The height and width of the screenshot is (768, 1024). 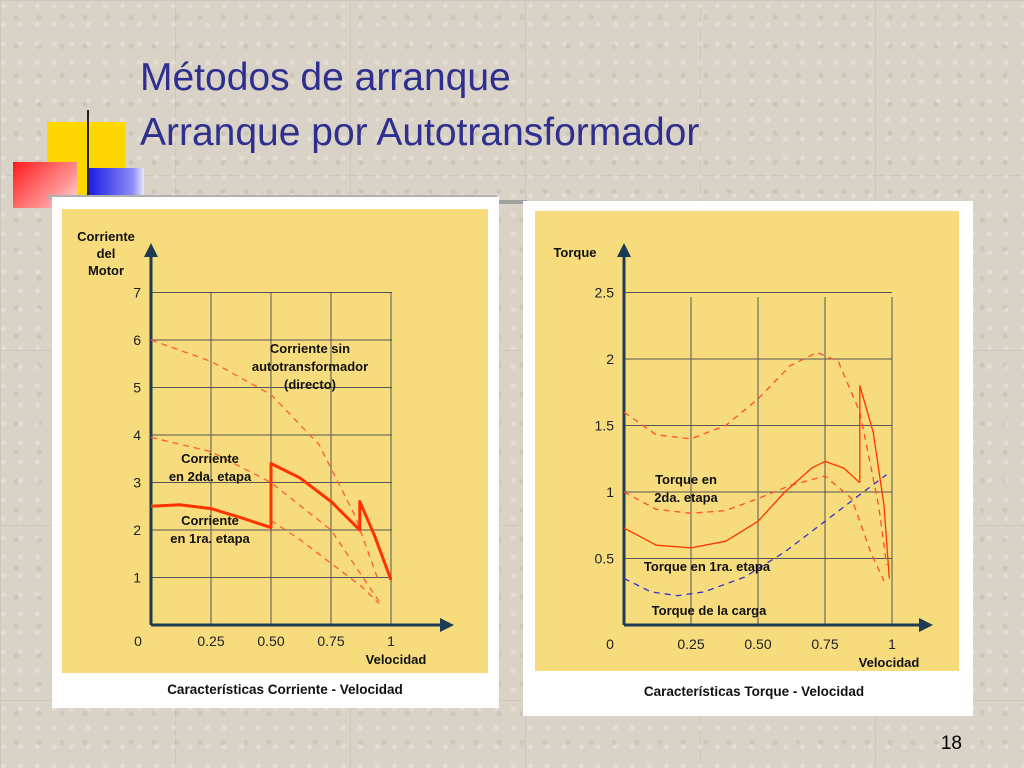 I want to click on chart-title: Características Corriente - Velocidad, so click(x=285, y=689).